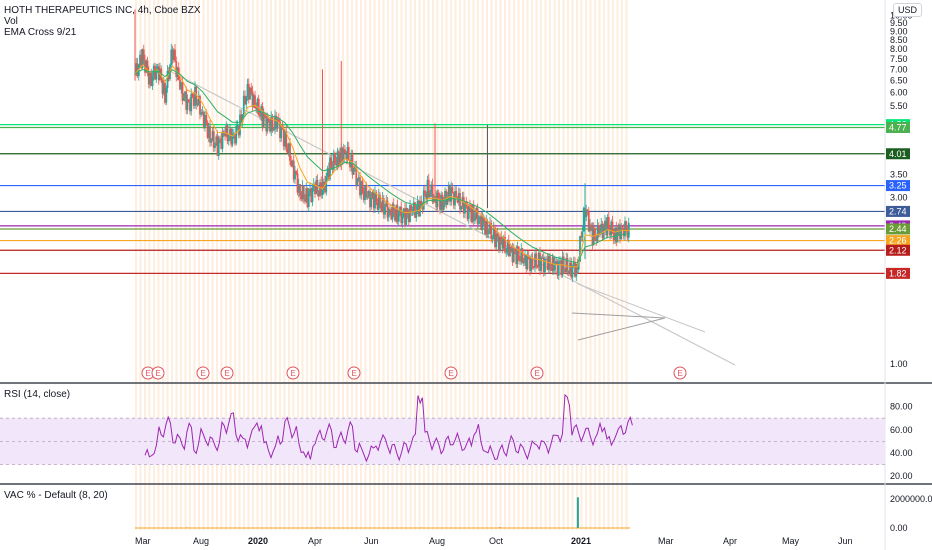  What do you see at coordinates (791, 541) in the screenshot?
I see `time-tick-label: May` at bounding box center [791, 541].